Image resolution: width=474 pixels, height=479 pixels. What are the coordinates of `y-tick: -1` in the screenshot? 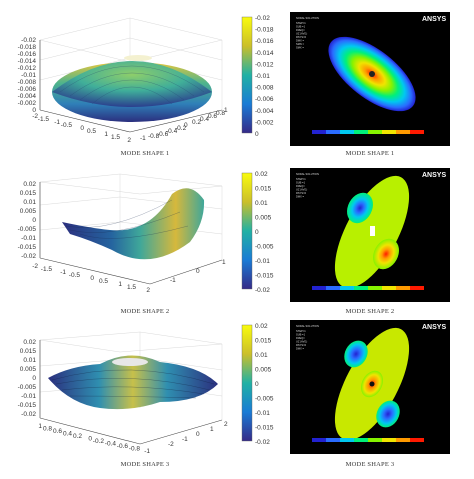 It's located at (143, 138).